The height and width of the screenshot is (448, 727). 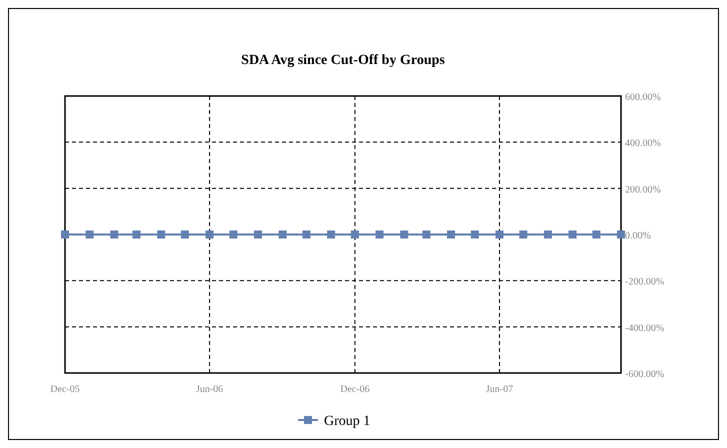 I want to click on legend-label: Group 1, so click(x=347, y=421).